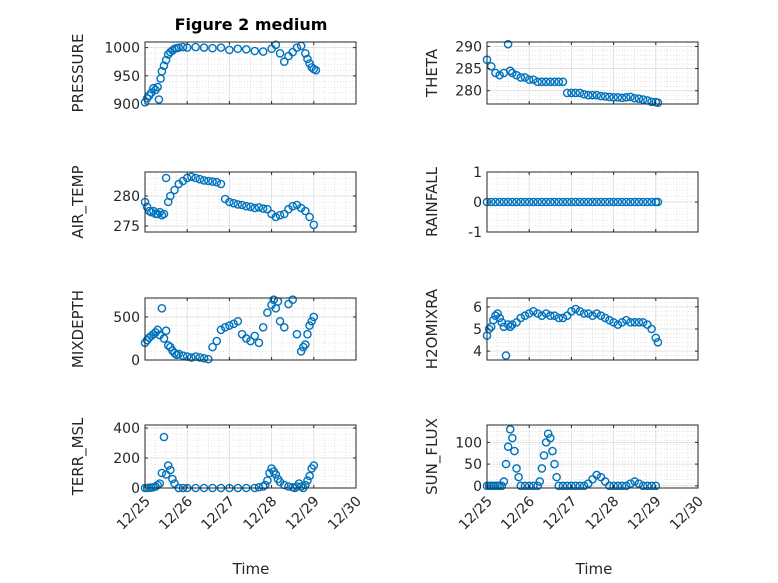 Image resolution: width=778 pixels, height=583 pixels. I want to click on panel-air_temp: 275 280 AIR_TEMP, so click(213, 202).